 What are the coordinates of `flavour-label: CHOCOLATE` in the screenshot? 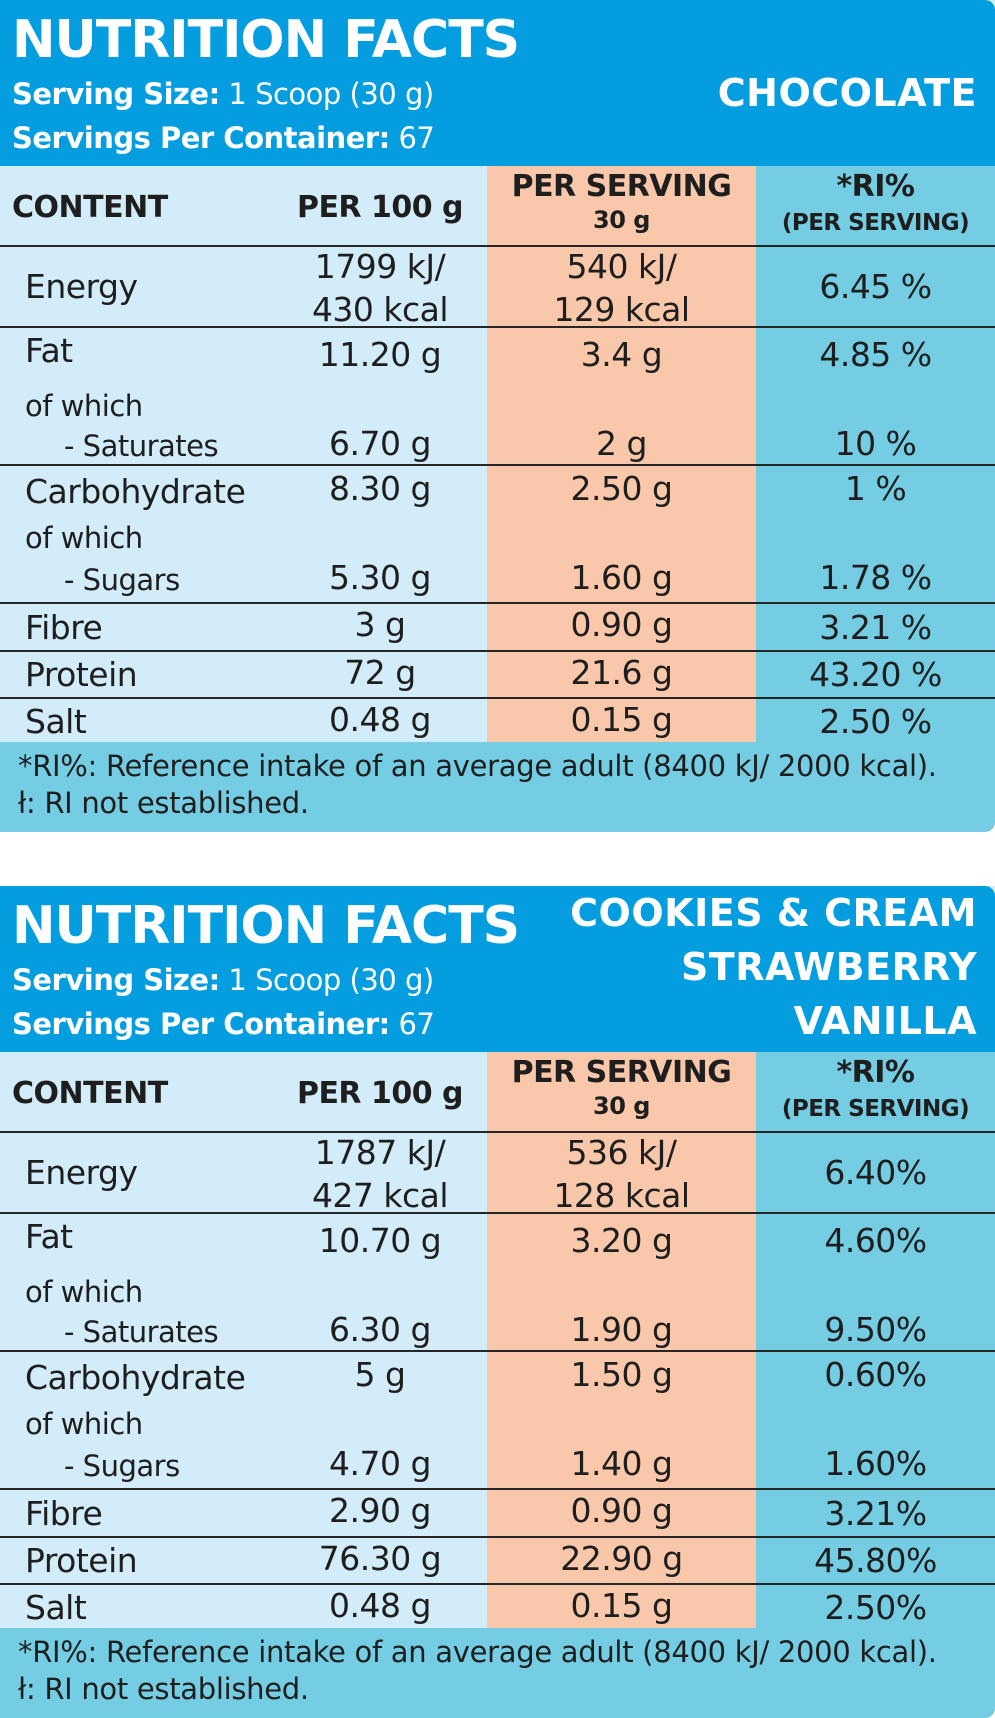 It's located at (847, 93).